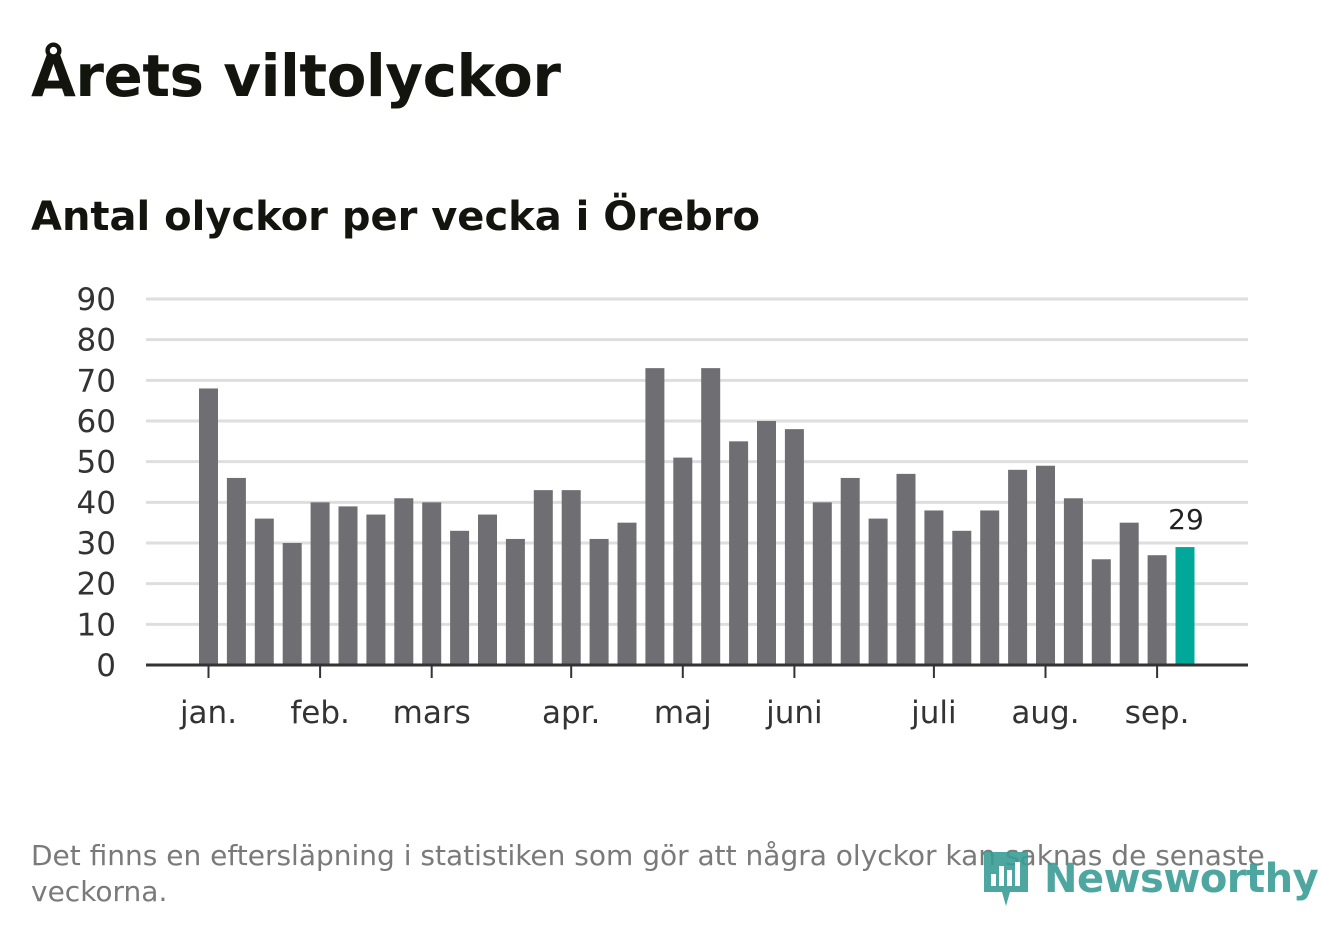  I want to click on x-tick-label: aug., so click(1045, 713).